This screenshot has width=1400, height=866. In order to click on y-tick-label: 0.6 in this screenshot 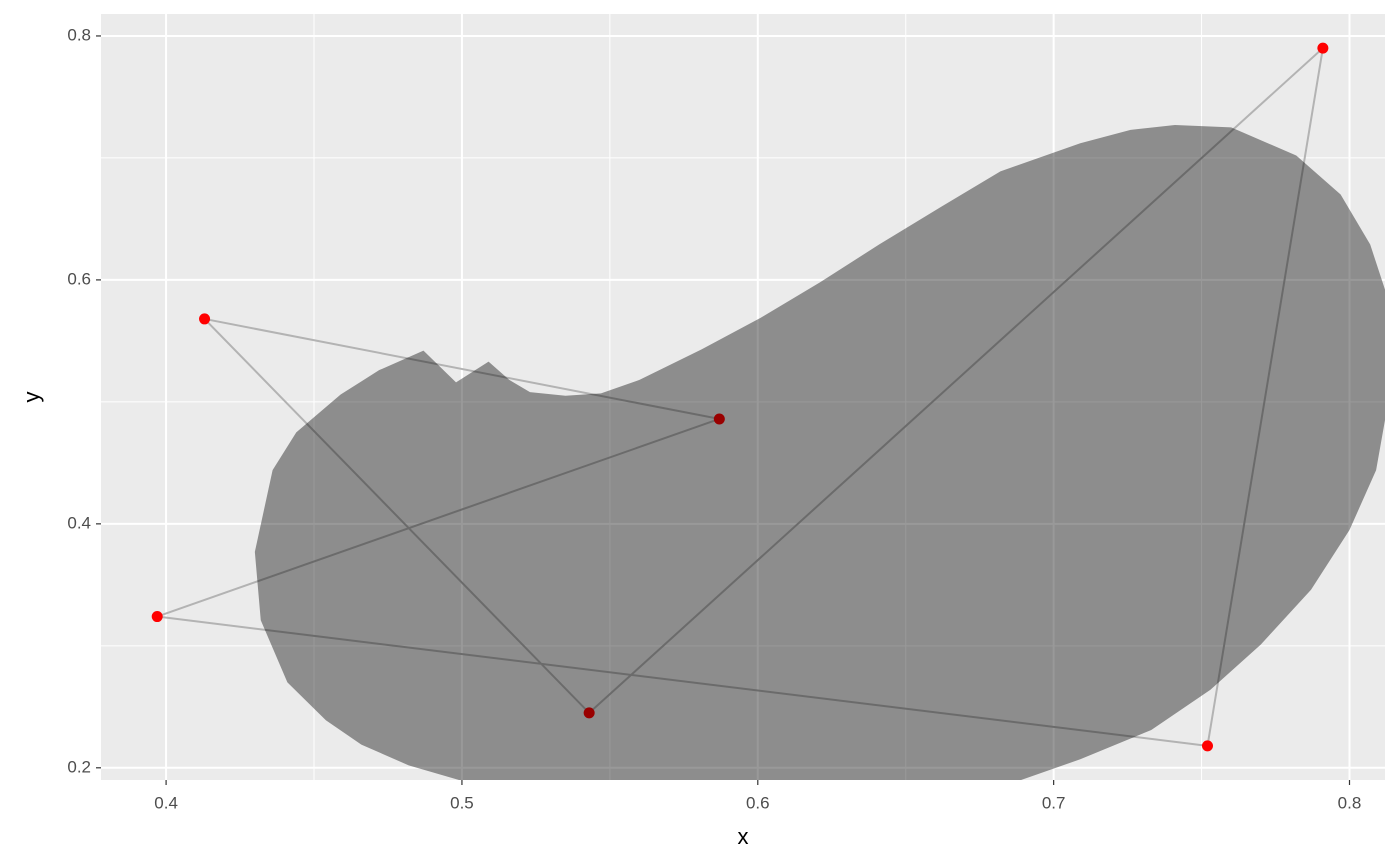, I will do `click(79, 278)`.